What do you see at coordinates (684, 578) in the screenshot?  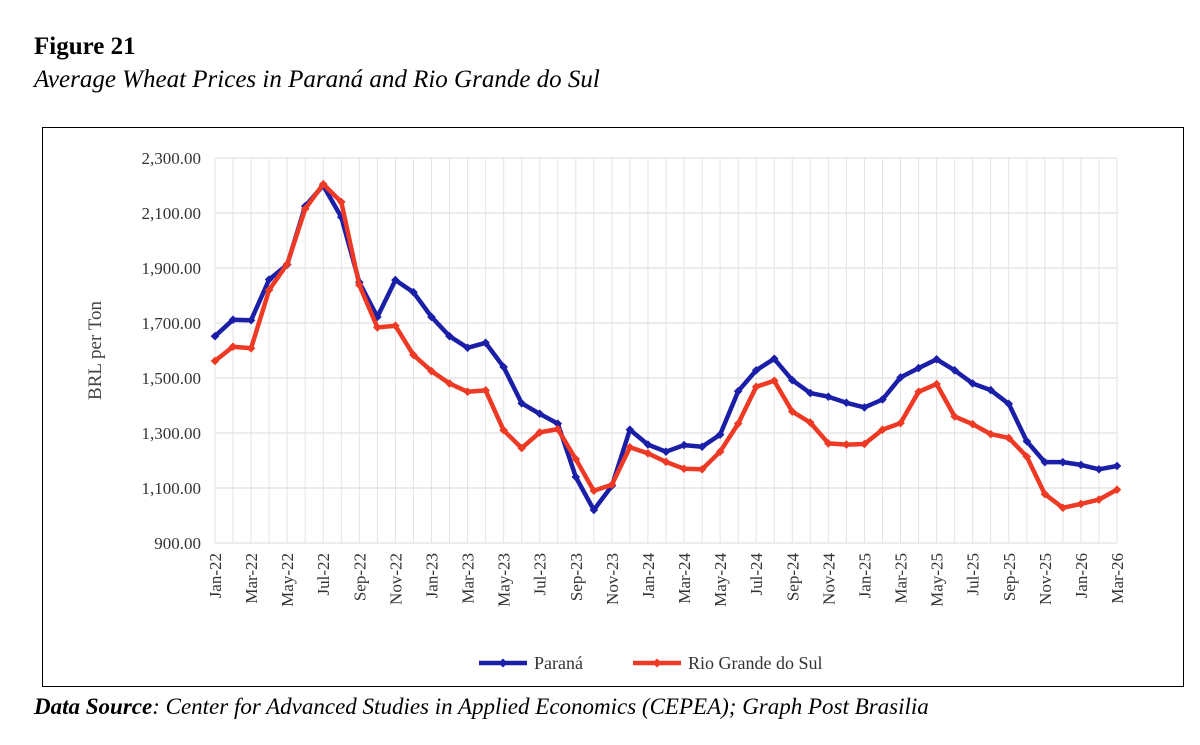 I see `x-tick-label: Mar-24` at bounding box center [684, 578].